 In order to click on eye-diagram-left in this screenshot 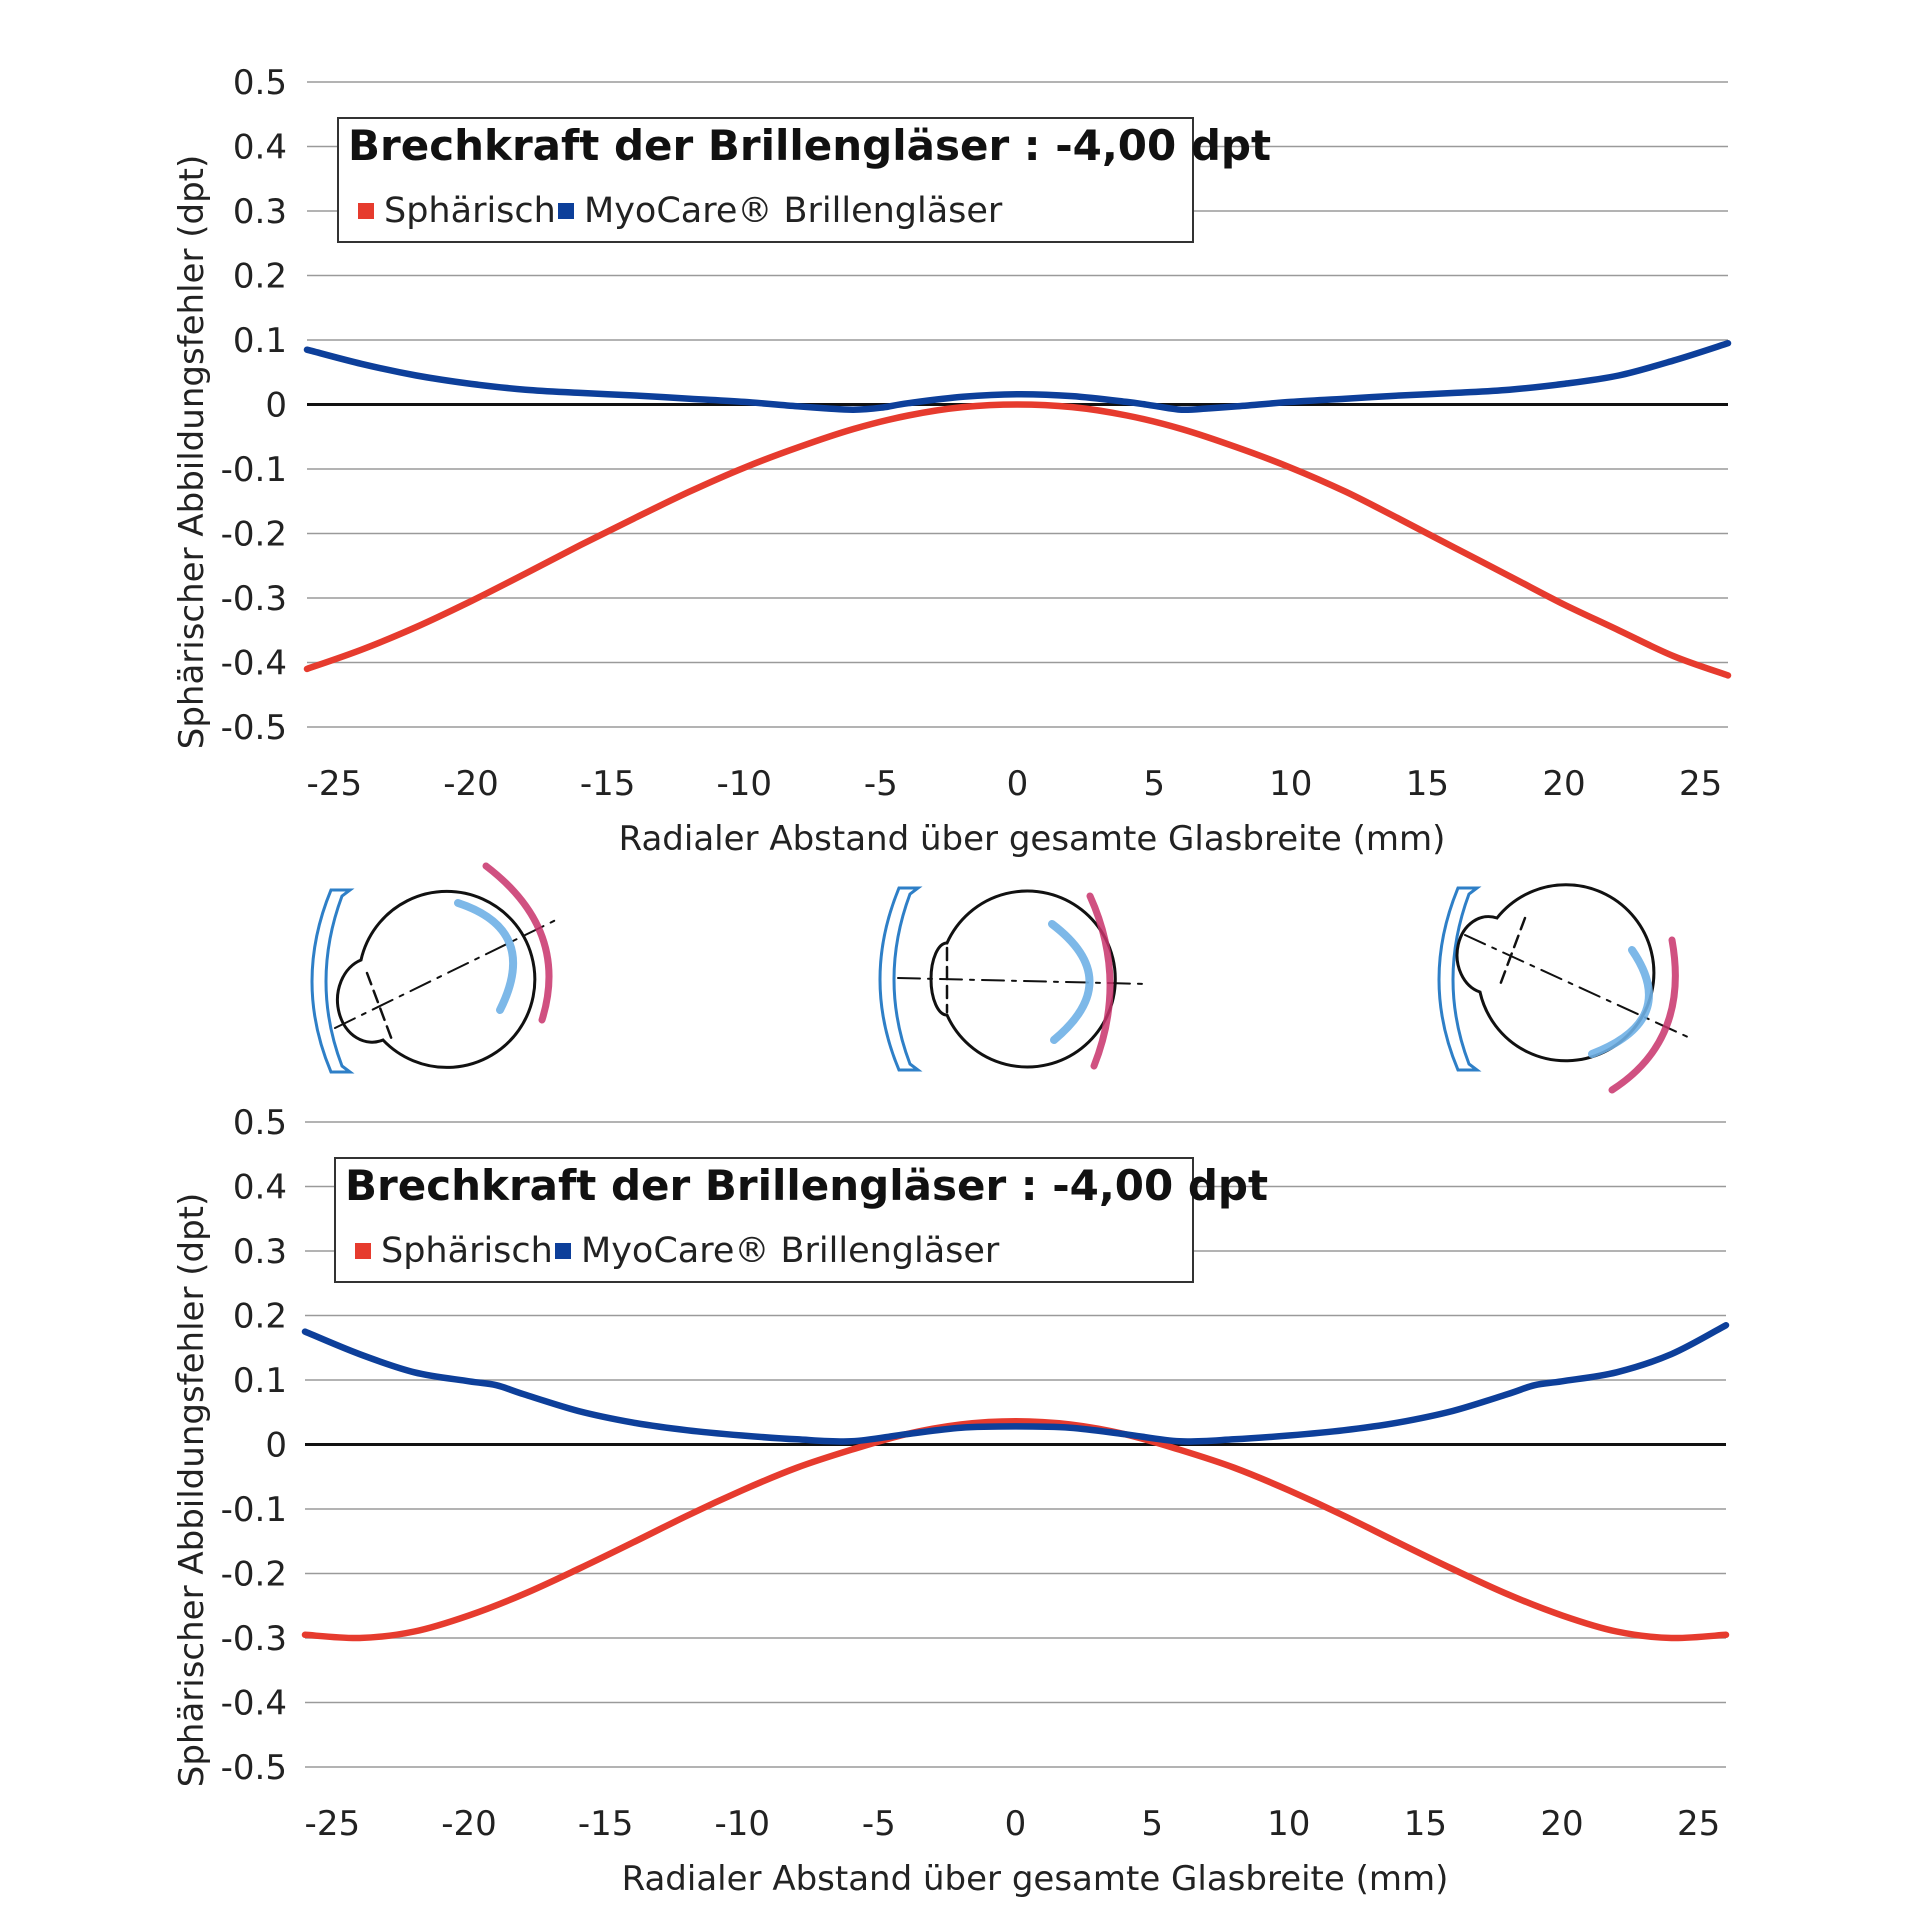, I will do `click(435, 968)`.